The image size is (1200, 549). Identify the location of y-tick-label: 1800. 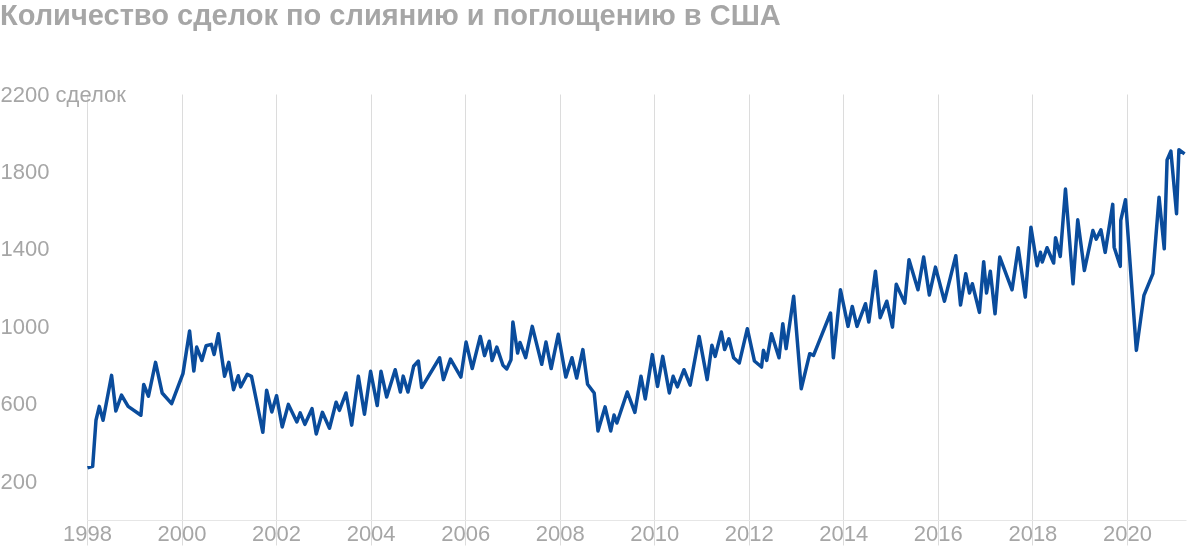
(25, 171).